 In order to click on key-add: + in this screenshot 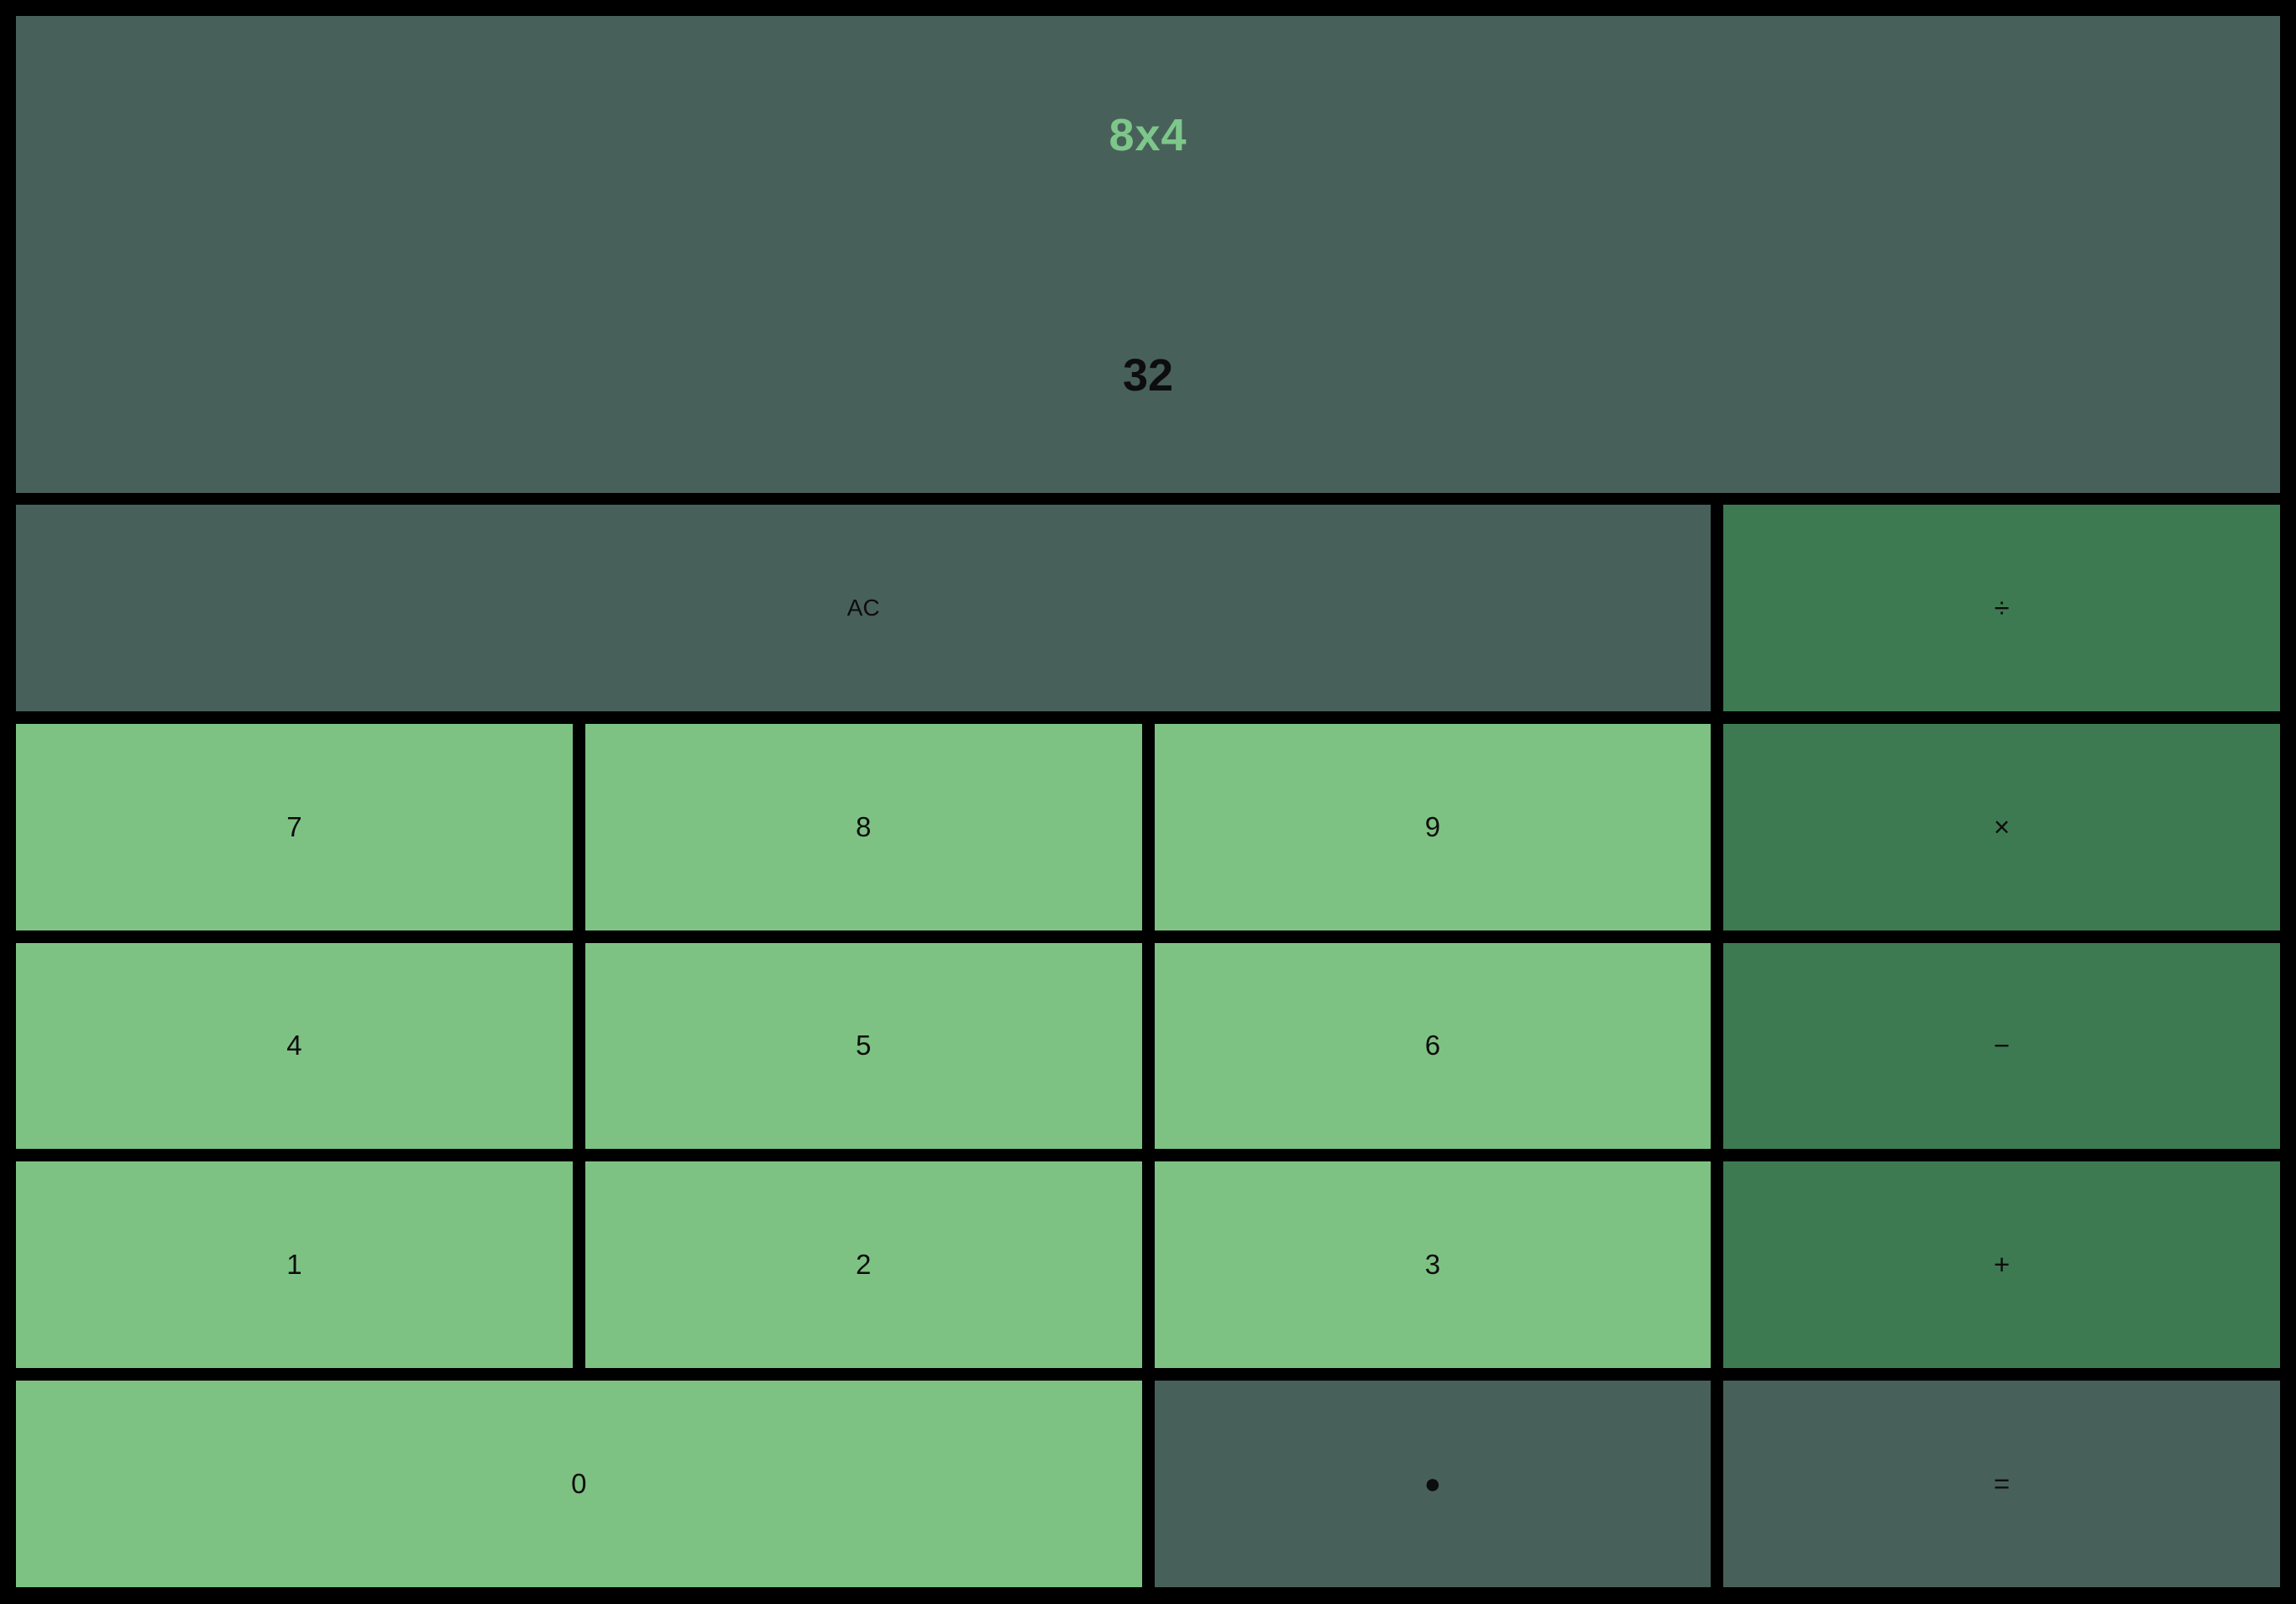, I will do `click(2002, 1265)`.